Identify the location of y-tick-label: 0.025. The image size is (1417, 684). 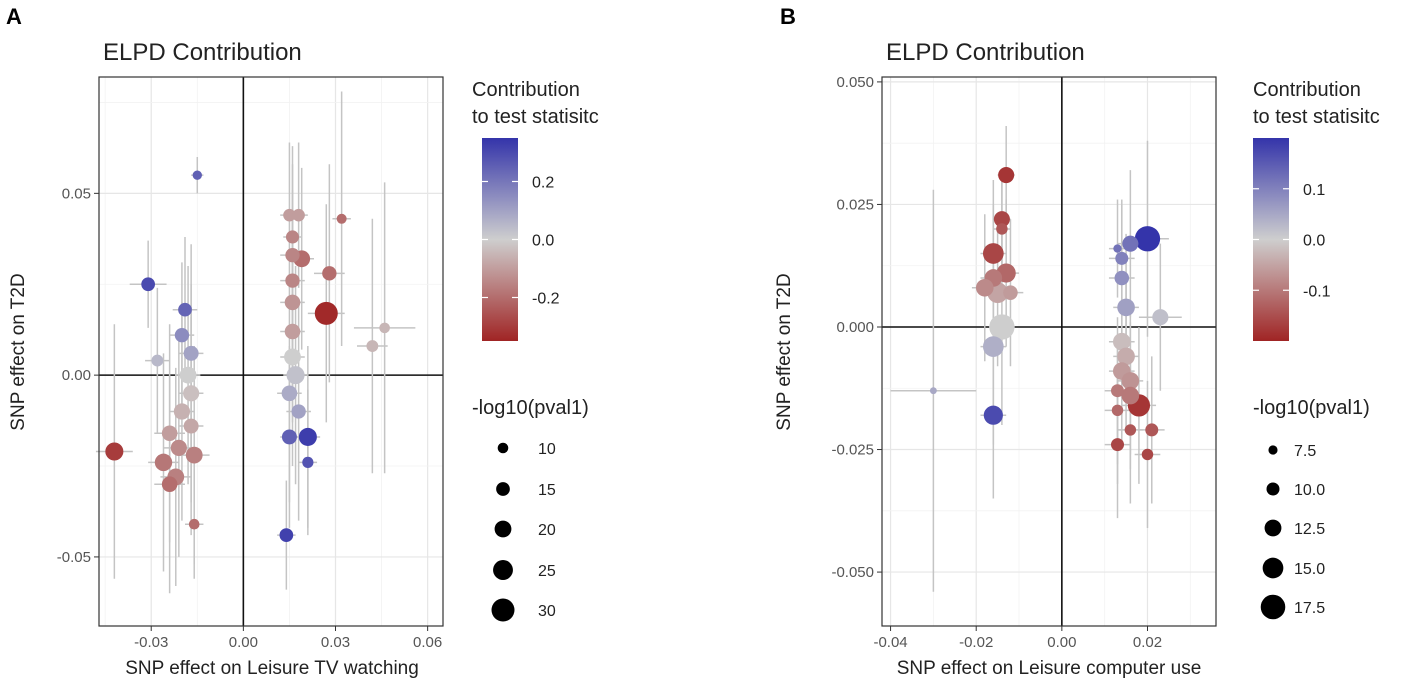
(855, 204).